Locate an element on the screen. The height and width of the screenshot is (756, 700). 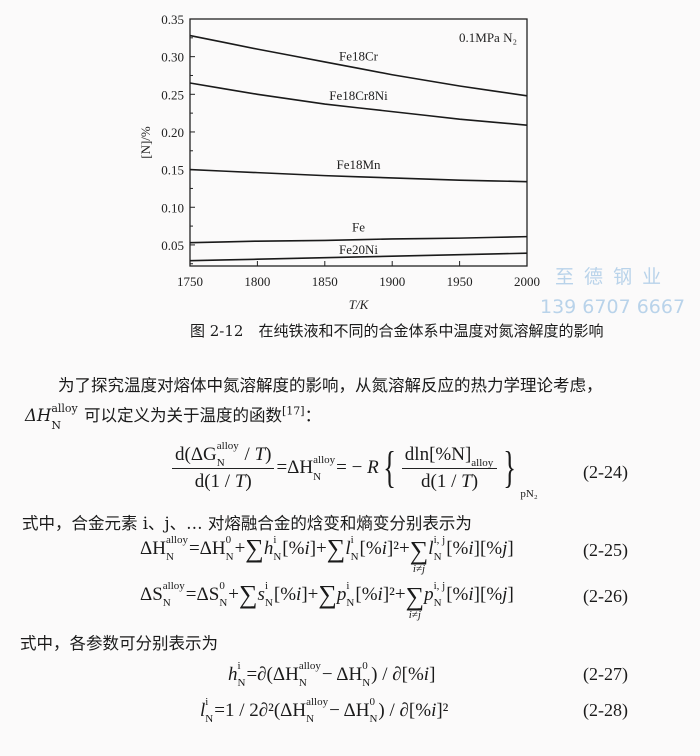
math-text: =ΔS is located at coordinates (202, 594).